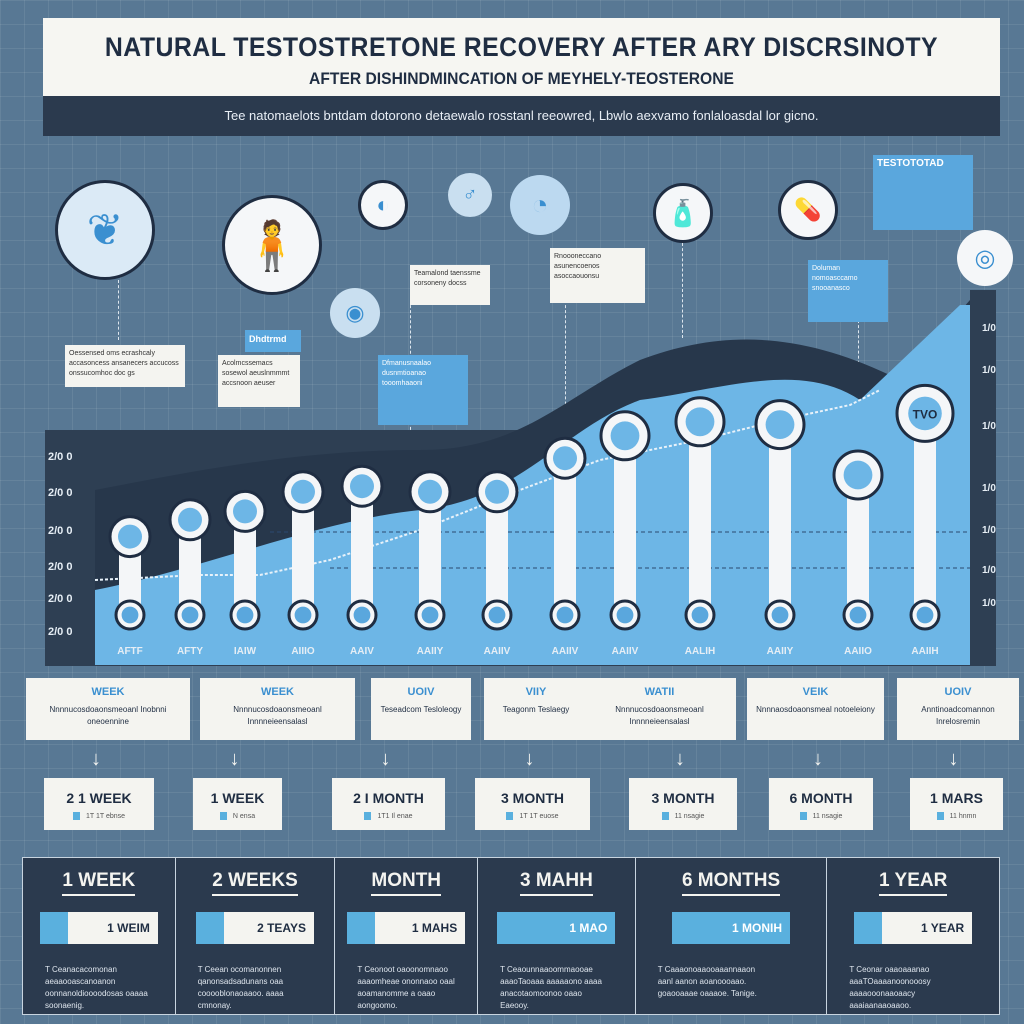  I want to click on timeline-step: 3 MONTH 1T 1T euose, so click(532, 804).